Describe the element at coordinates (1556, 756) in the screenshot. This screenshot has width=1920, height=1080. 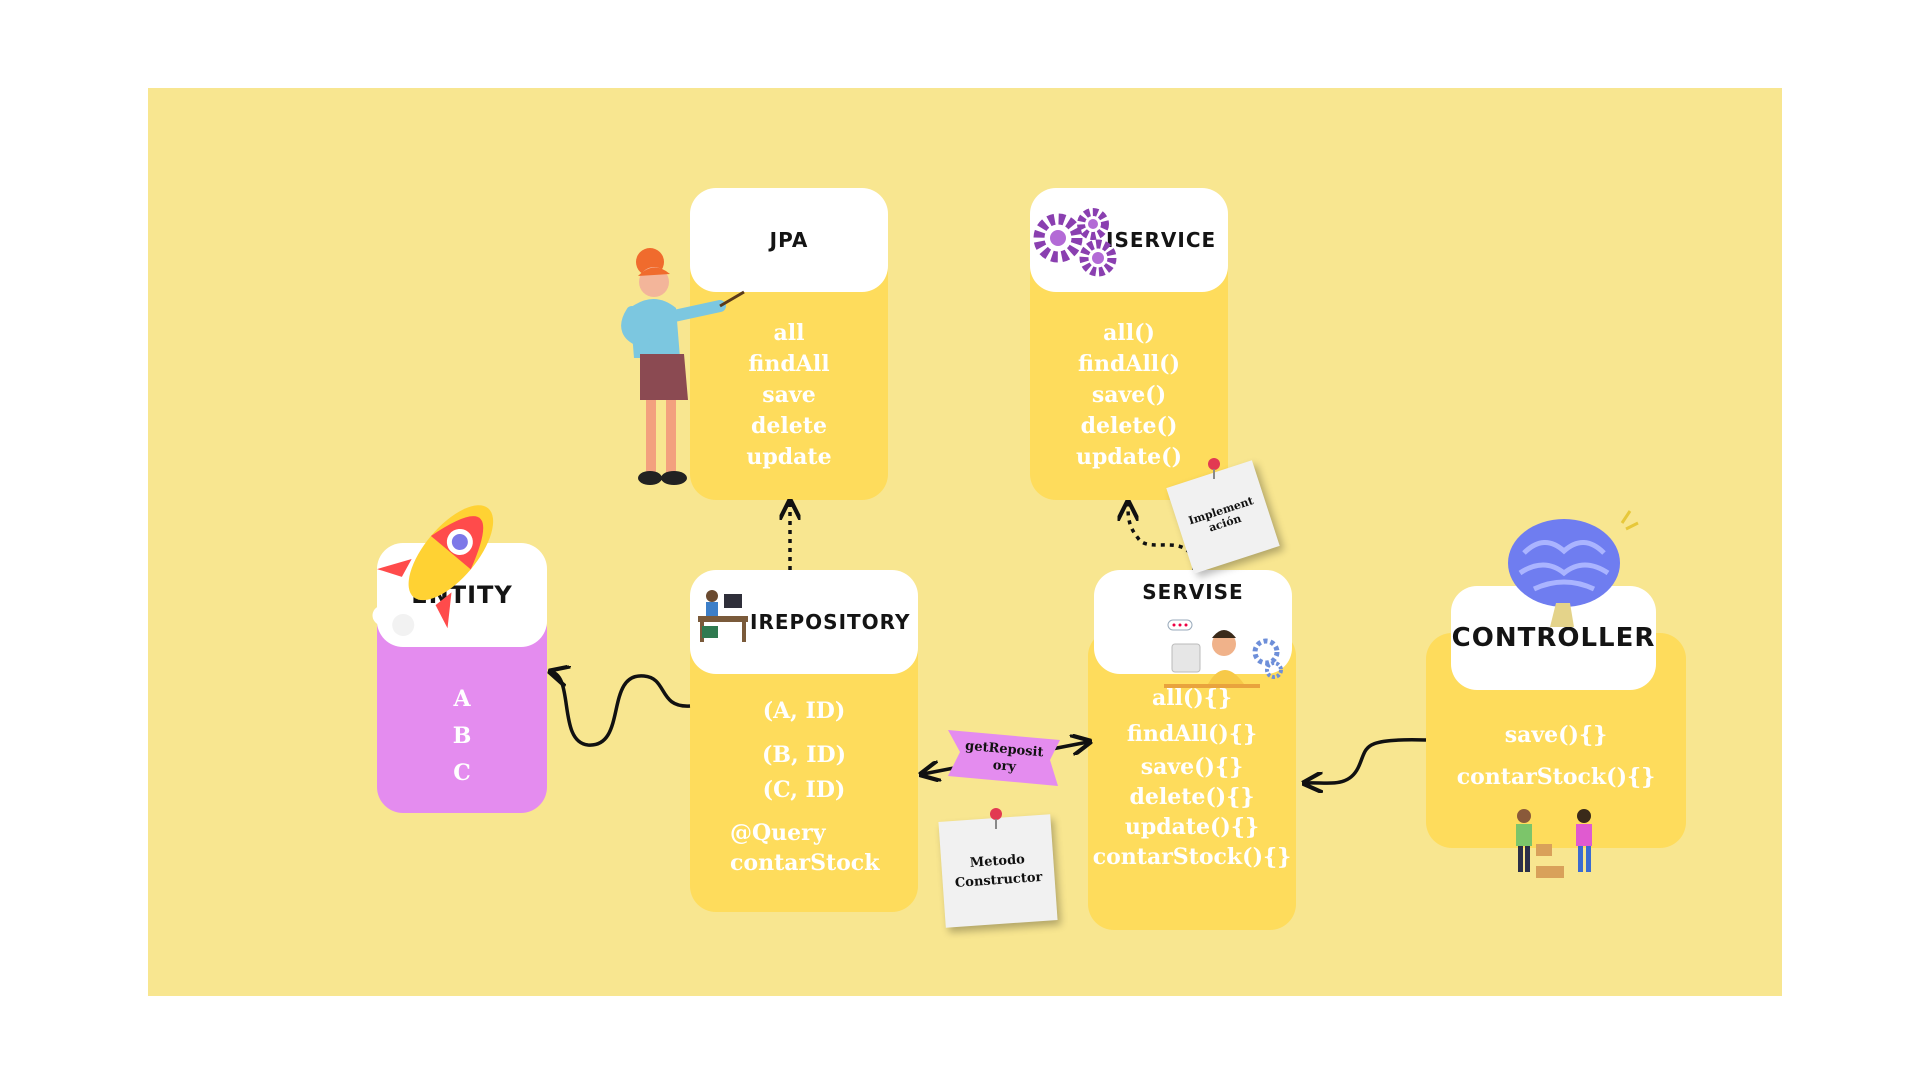
I see `controller-method-list: save(){} contarStock(){}` at that location.